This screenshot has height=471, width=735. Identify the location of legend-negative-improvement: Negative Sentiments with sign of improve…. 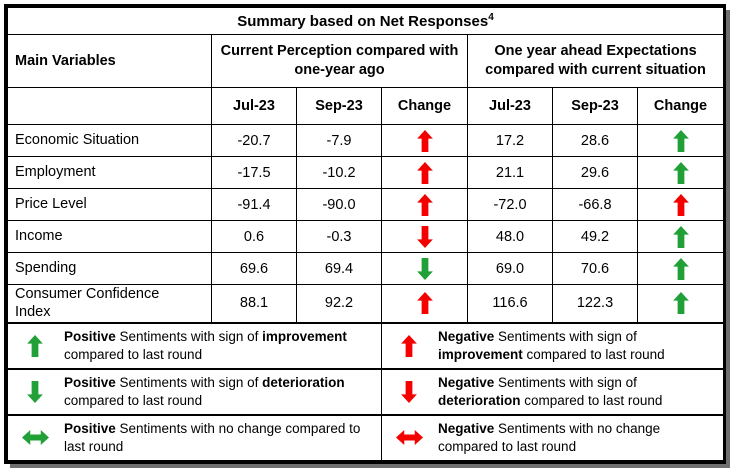
(552, 345).